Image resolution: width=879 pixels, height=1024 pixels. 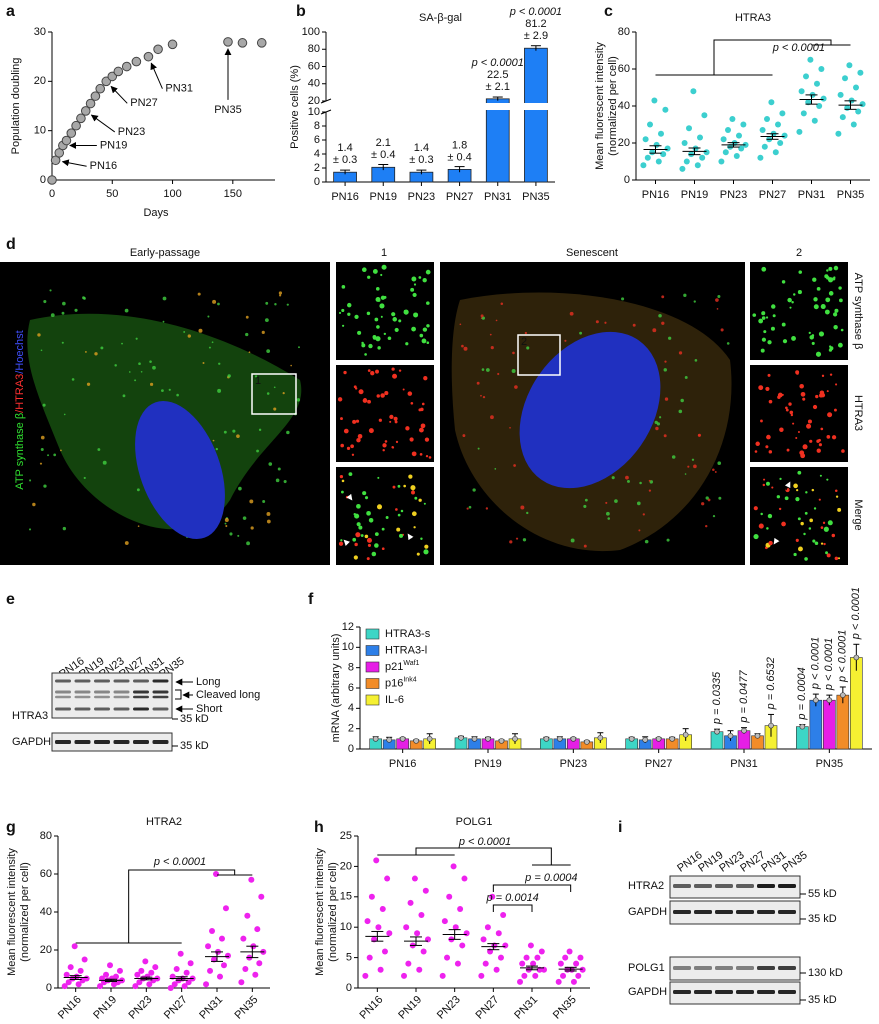 I want to click on data-label: 2.1, so click(x=383, y=143).